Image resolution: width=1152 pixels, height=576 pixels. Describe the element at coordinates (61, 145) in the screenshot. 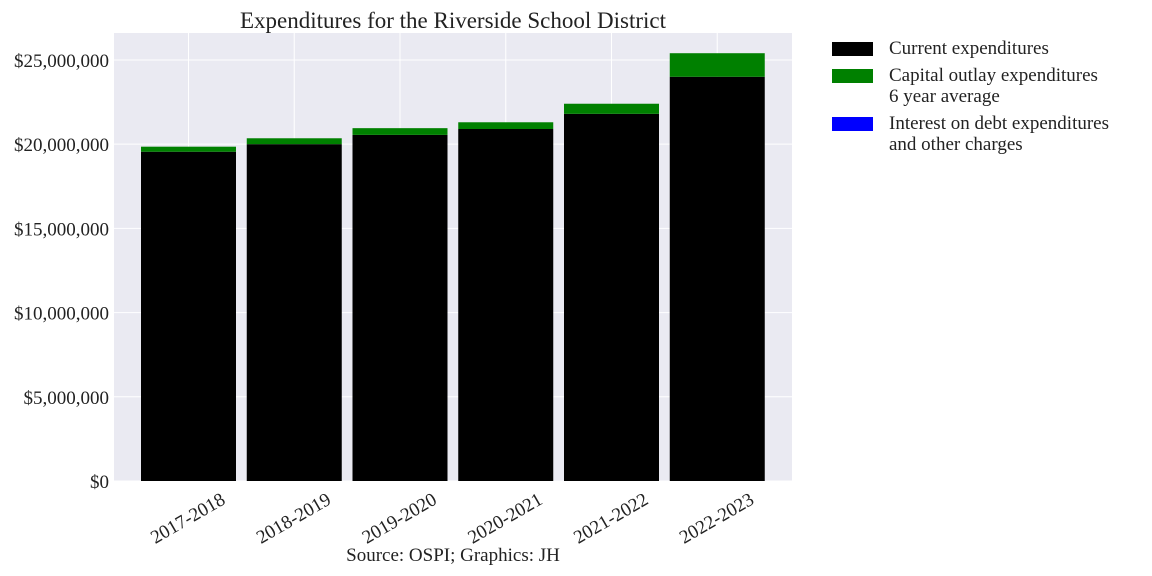

I see `y-tick-label-4: $20,000,000` at that location.